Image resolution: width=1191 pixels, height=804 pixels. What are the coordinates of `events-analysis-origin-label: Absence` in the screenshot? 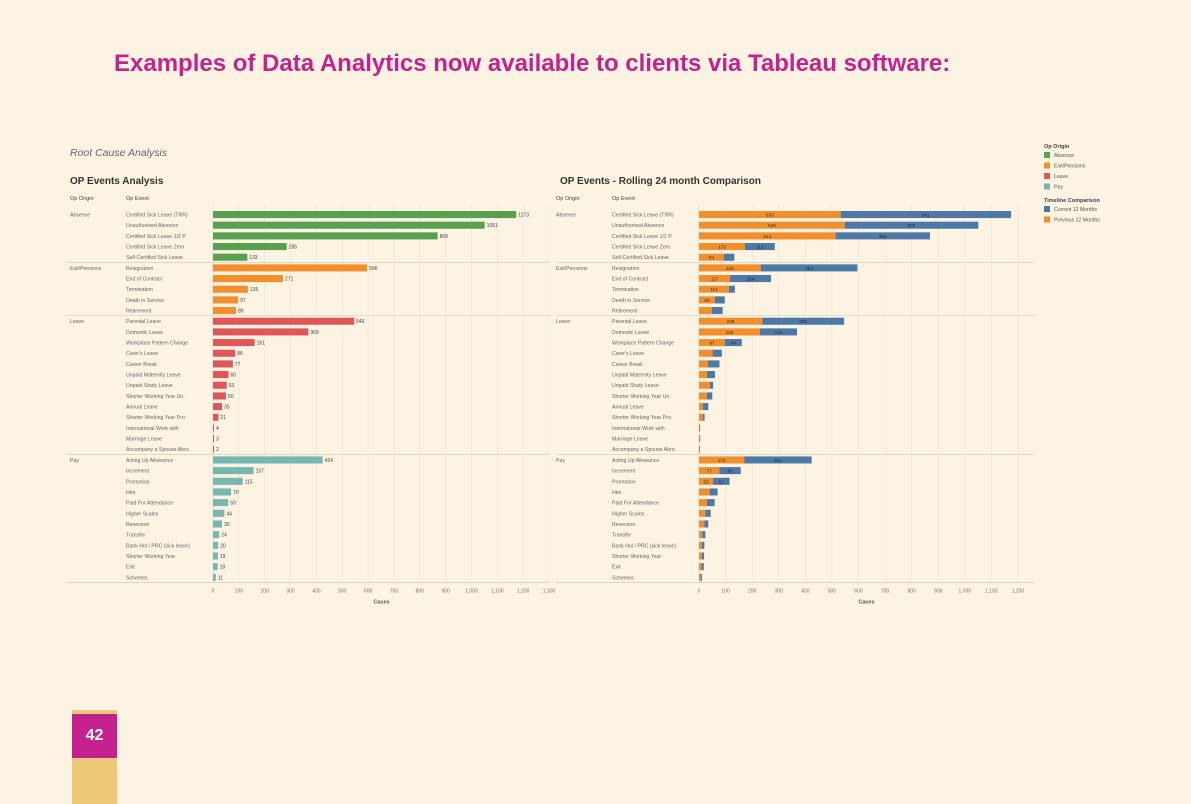 It's located at (80, 216).